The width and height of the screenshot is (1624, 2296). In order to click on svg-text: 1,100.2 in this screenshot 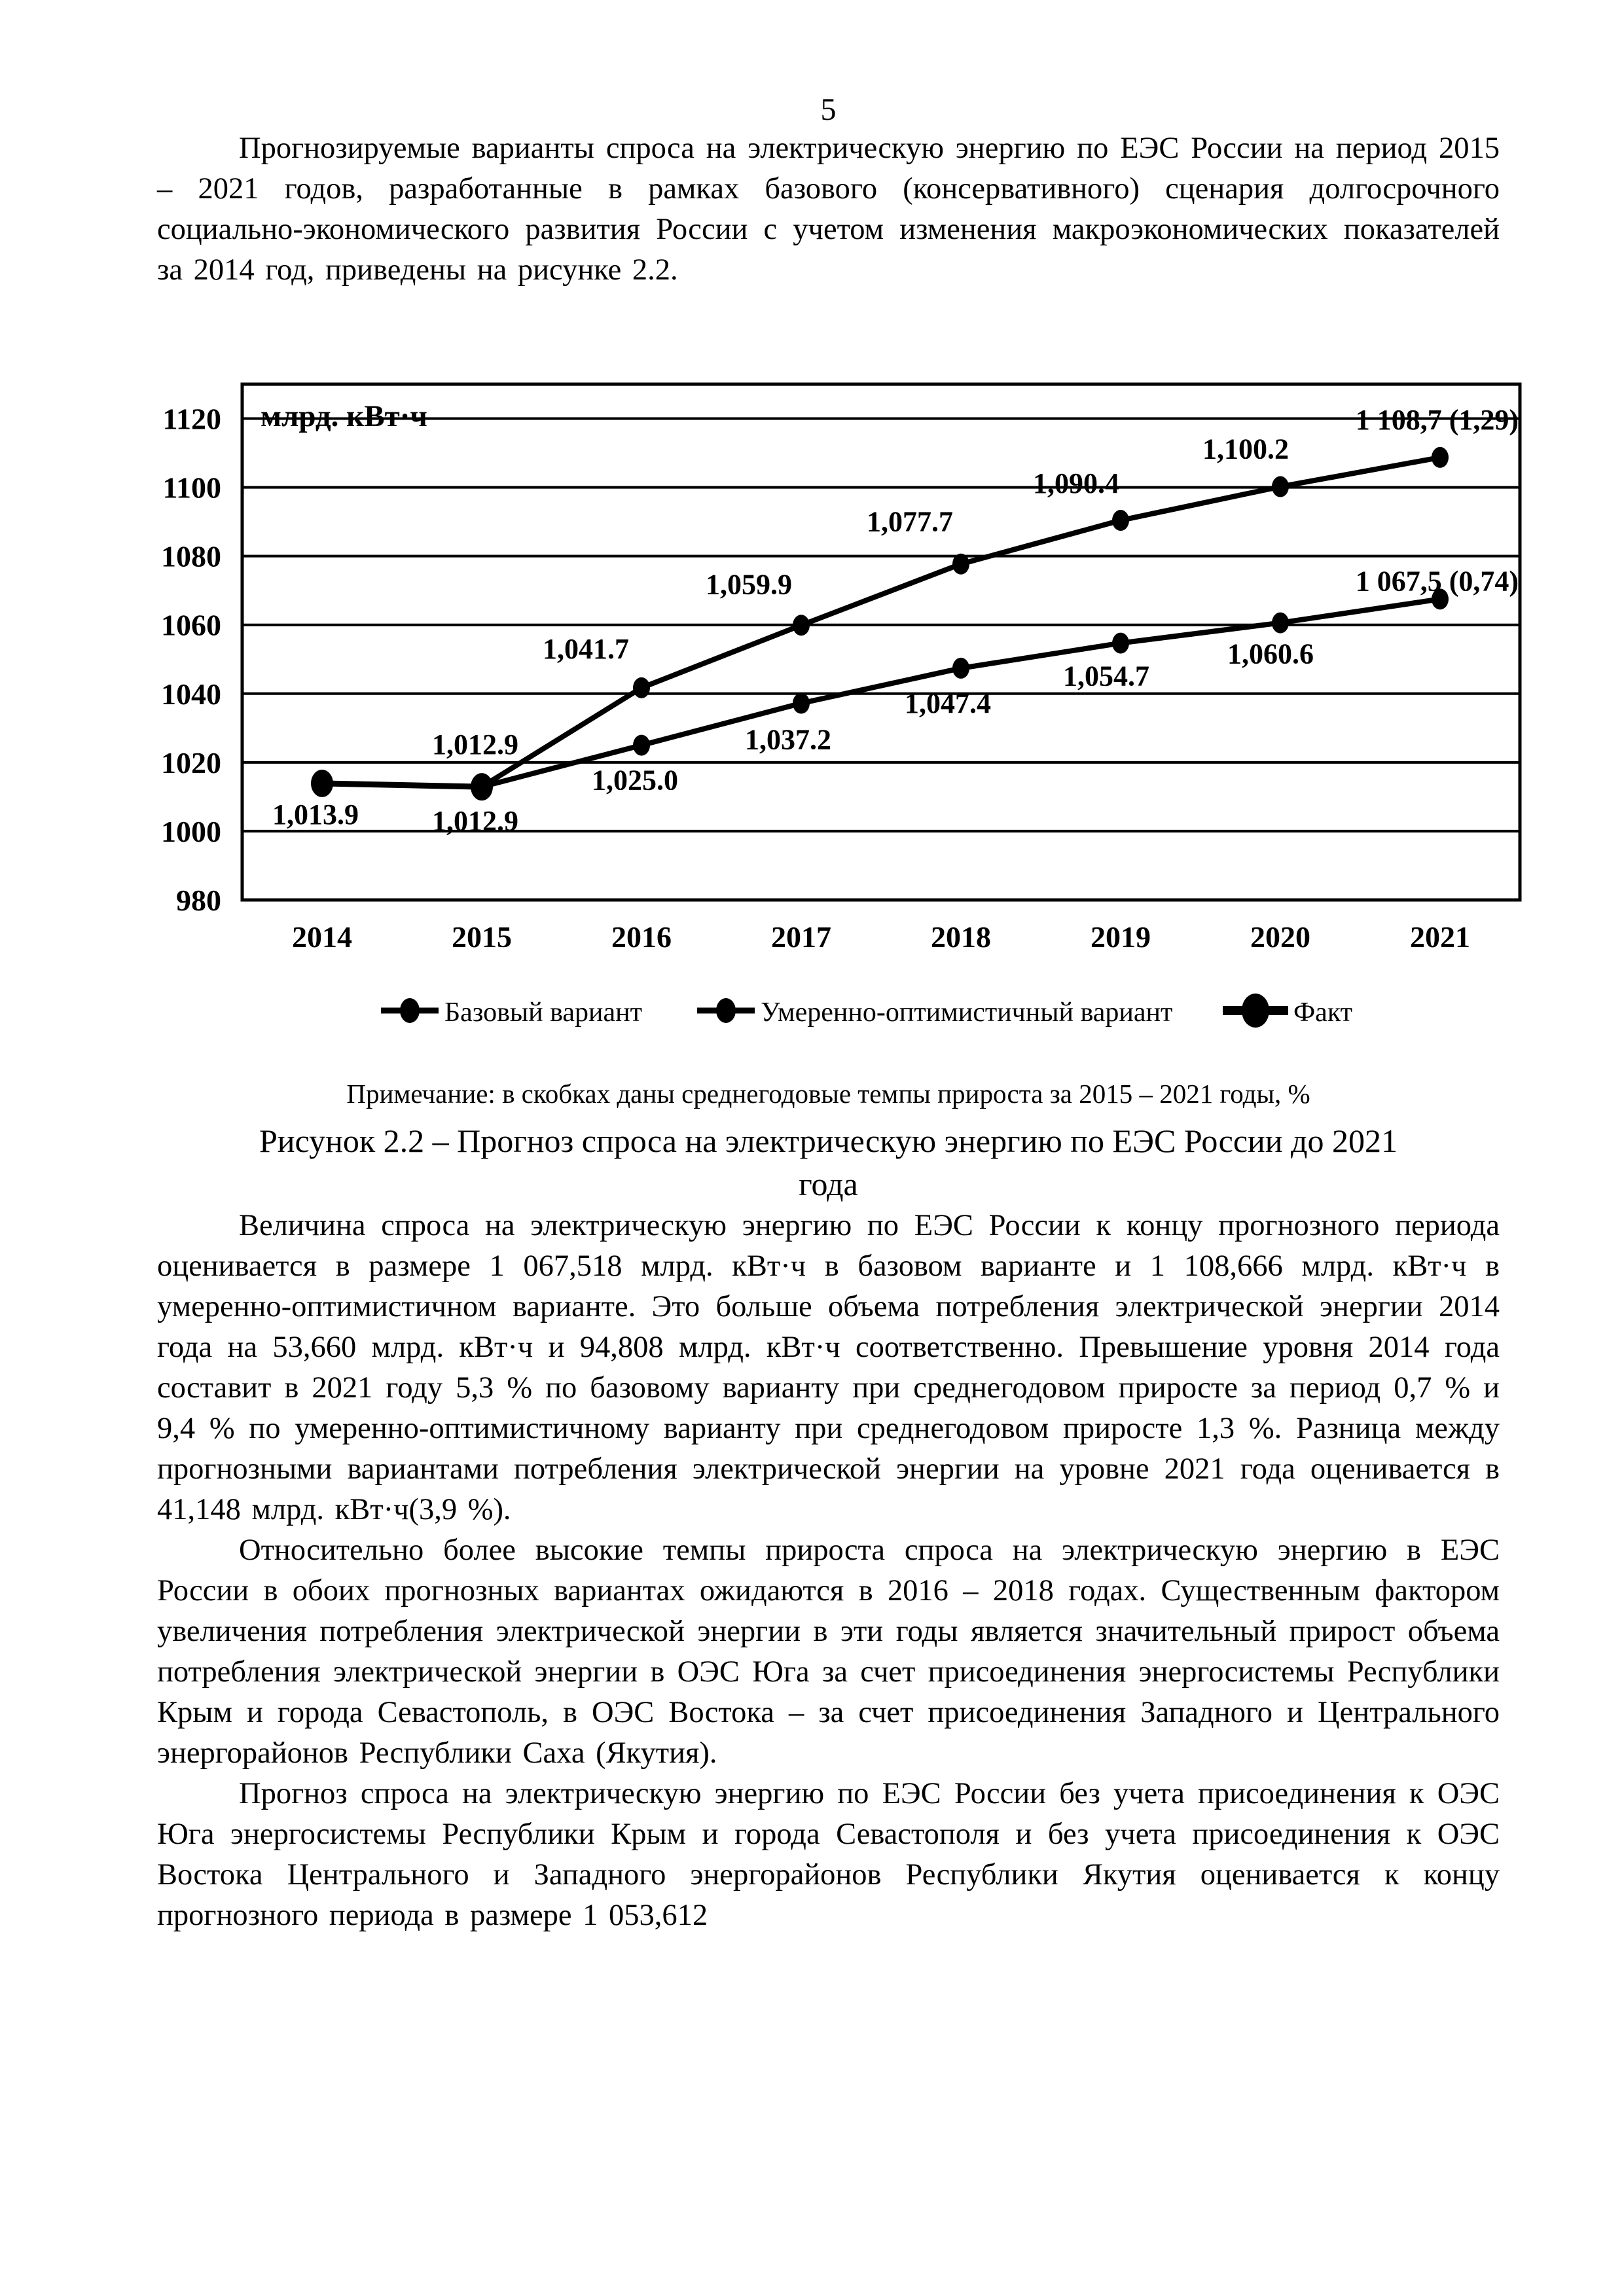, I will do `click(1245, 449)`.